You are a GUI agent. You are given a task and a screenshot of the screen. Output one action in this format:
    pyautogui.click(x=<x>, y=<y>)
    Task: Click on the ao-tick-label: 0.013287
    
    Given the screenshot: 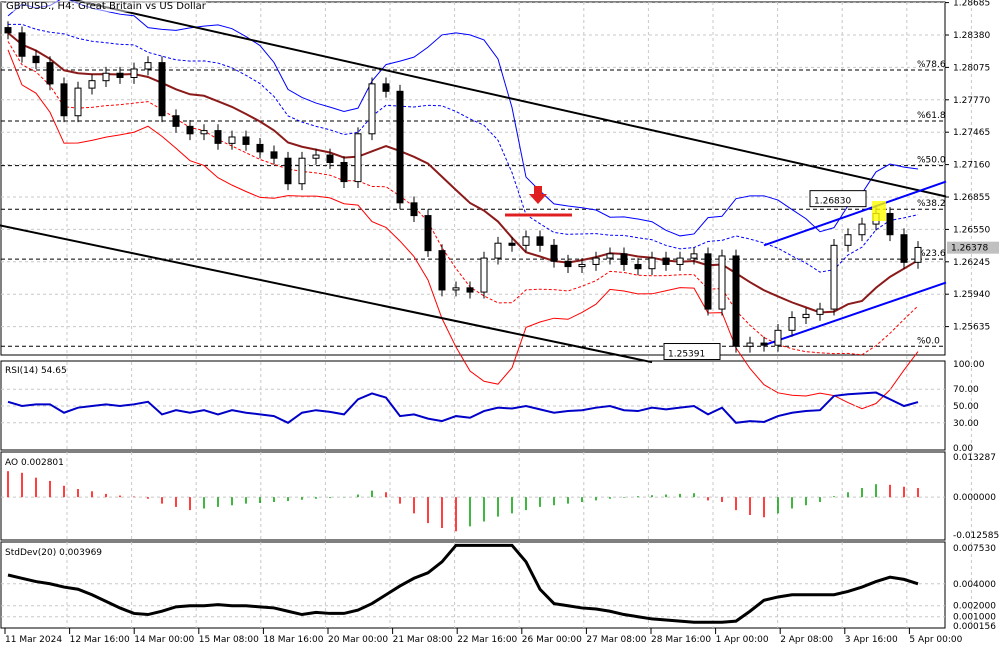 What is the action you would take?
    pyautogui.click(x=974, y=458)
    